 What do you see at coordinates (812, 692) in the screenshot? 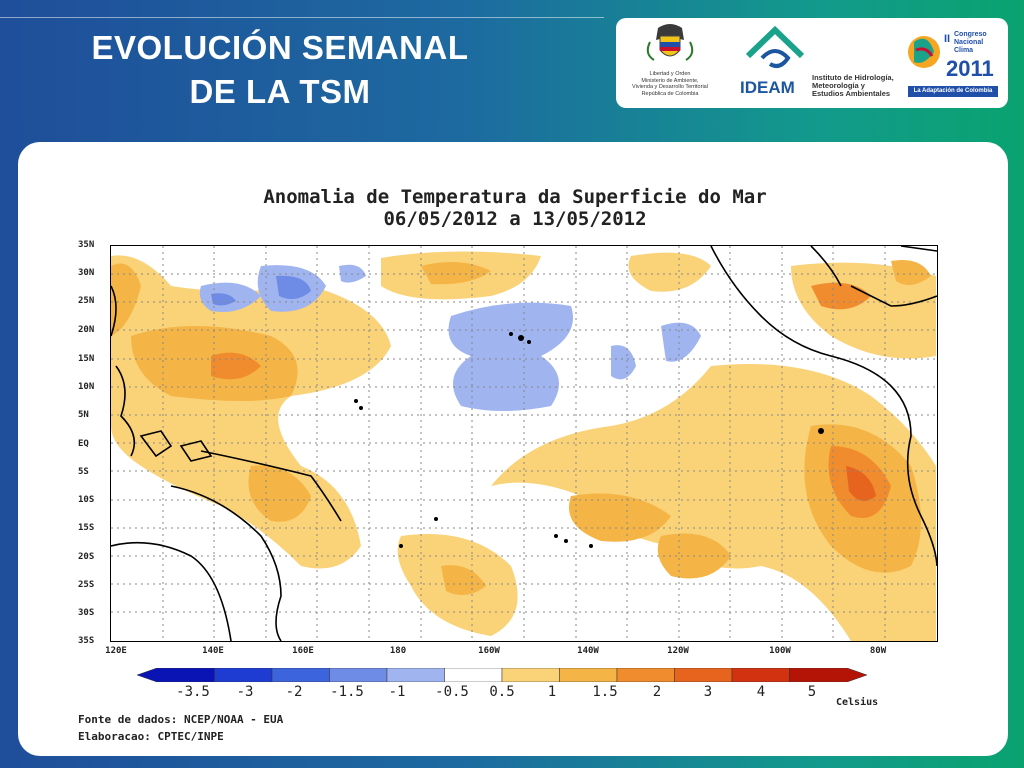
I see `colorbar-label: 5` at bounding box center [812, 692].